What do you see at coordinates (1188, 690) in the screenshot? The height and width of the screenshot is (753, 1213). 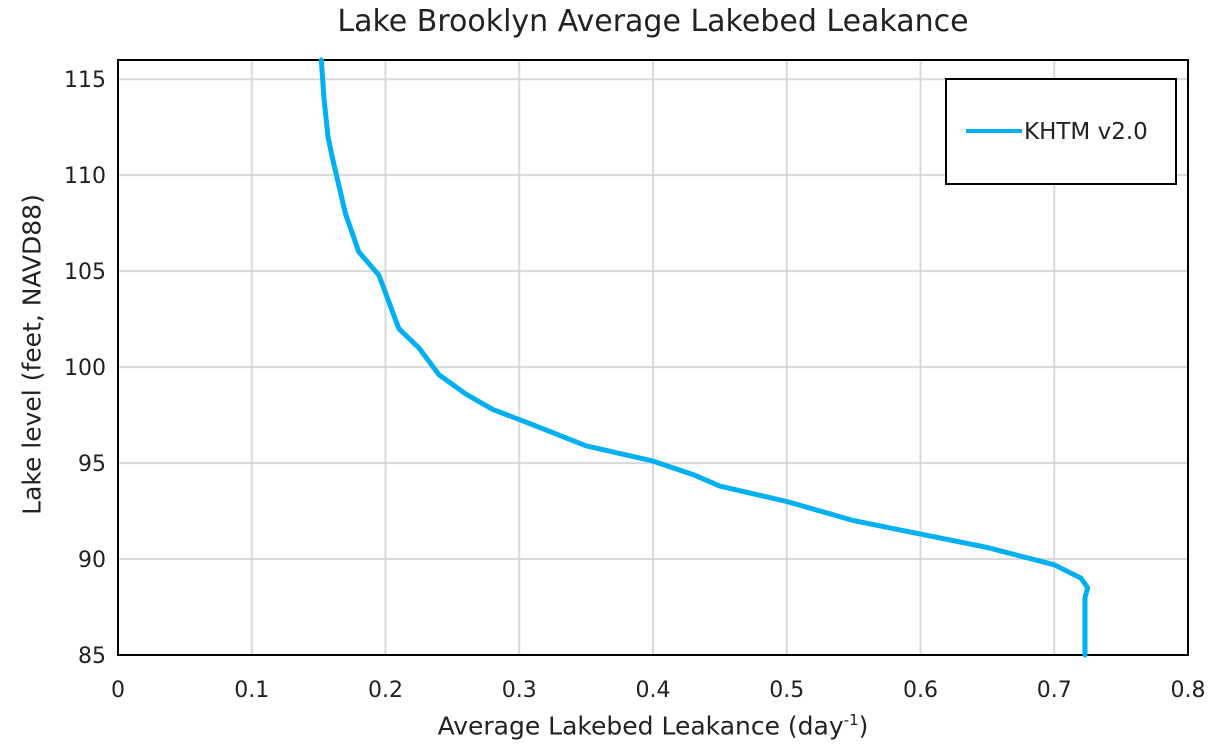 I see `x-tick-label: 0.8` at bounding box center [1188, 690].